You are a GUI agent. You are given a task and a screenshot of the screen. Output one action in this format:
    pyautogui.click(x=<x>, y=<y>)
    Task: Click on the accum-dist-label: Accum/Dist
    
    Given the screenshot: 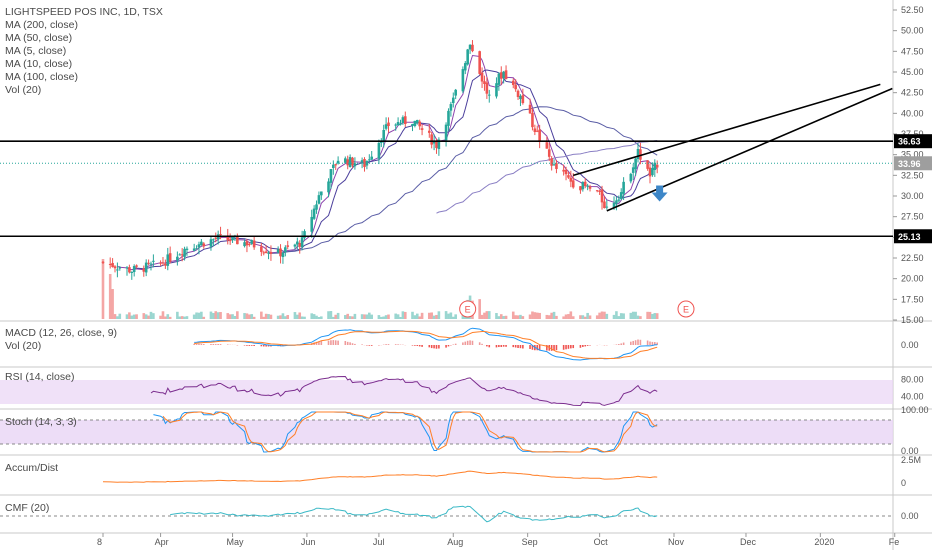 What is the action you would take?
    pyautogui.click(x=32, y=468)
    